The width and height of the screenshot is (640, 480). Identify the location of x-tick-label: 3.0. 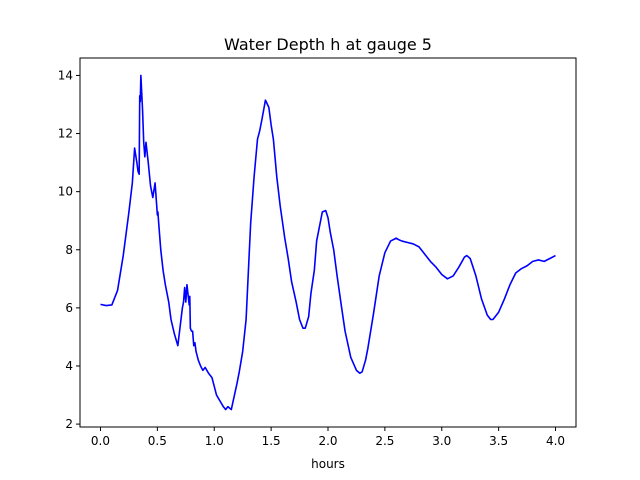
(441, 441).